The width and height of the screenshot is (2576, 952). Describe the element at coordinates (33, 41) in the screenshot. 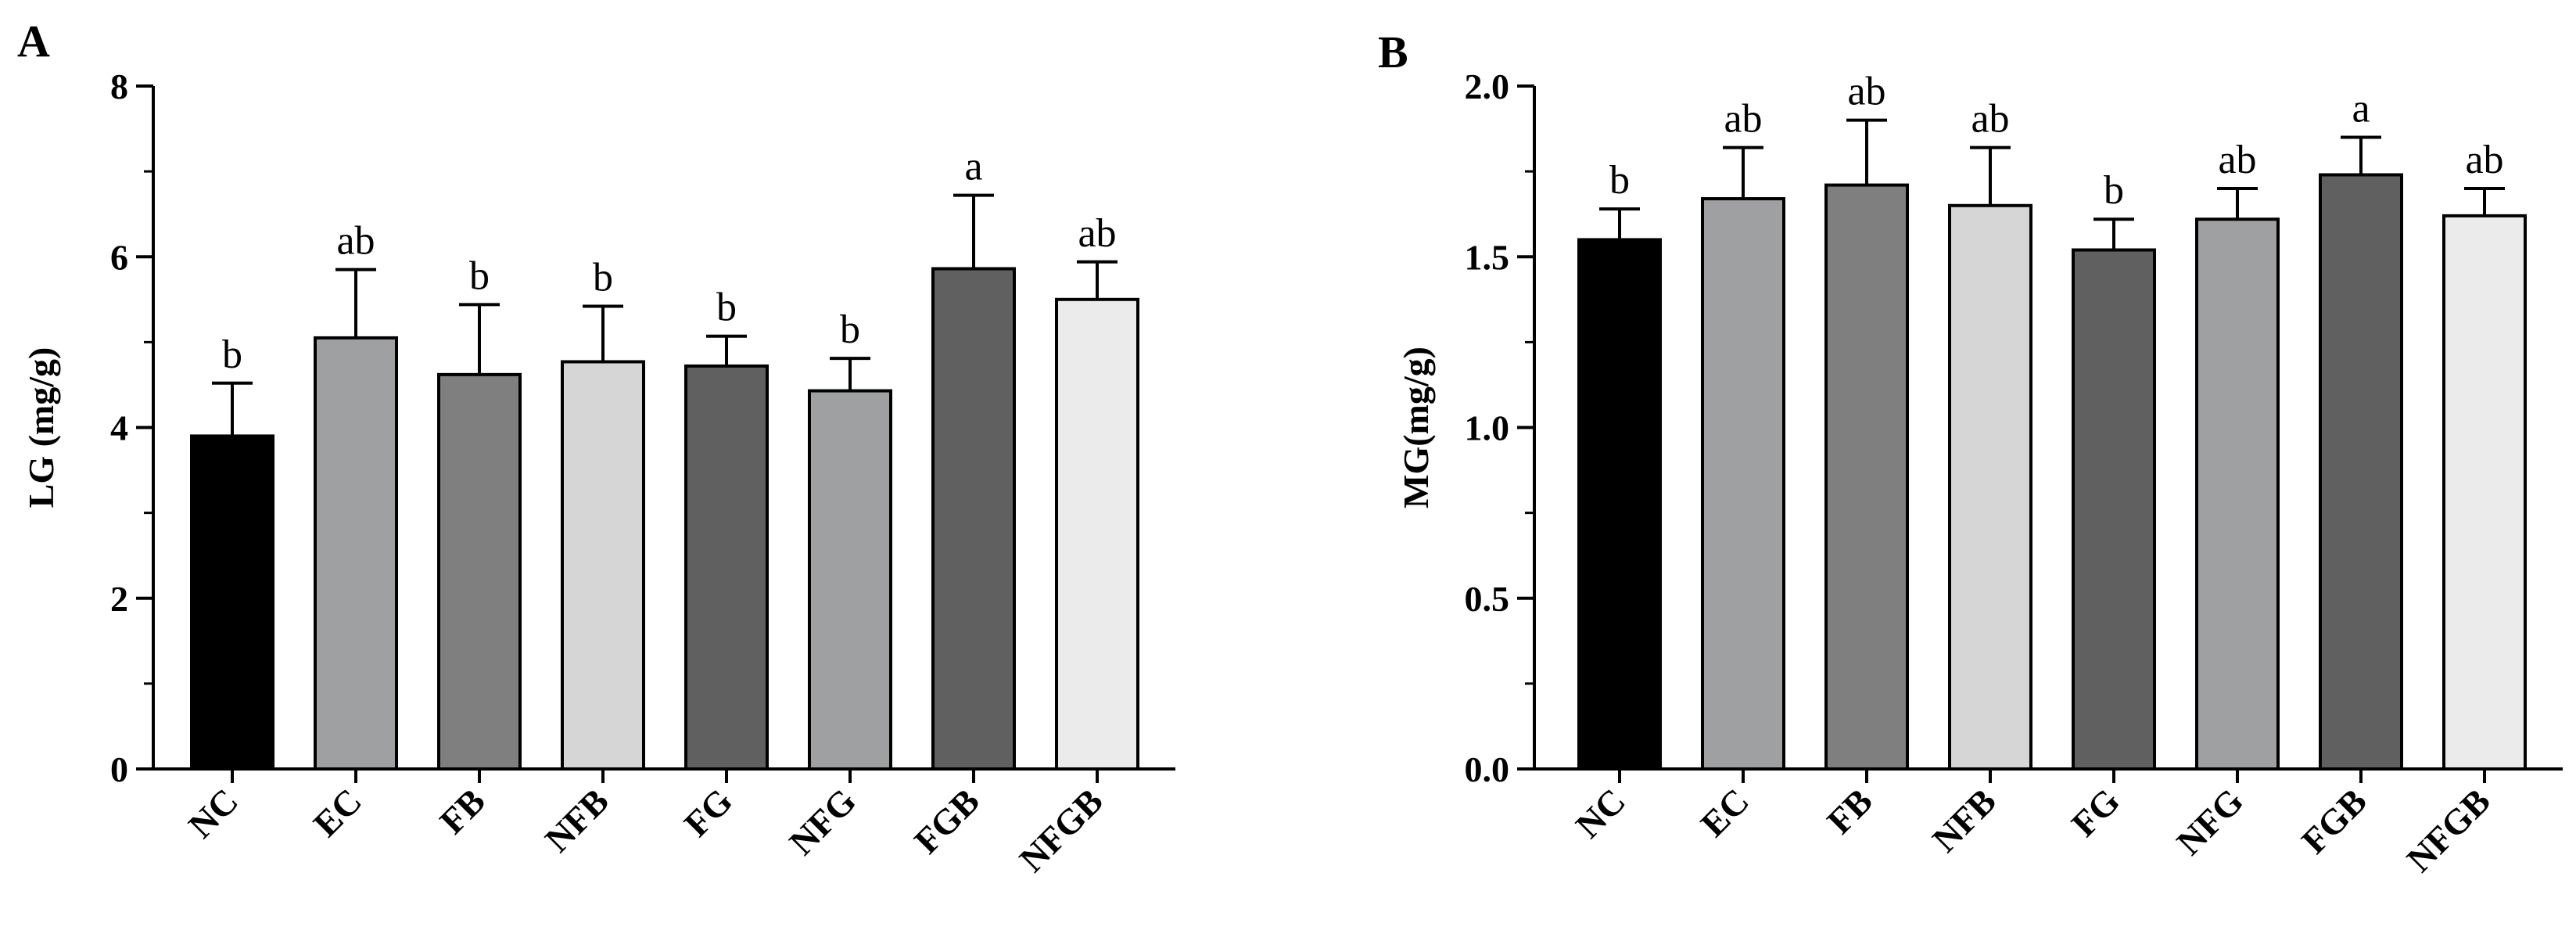

I see `panel-label: A` at that location.